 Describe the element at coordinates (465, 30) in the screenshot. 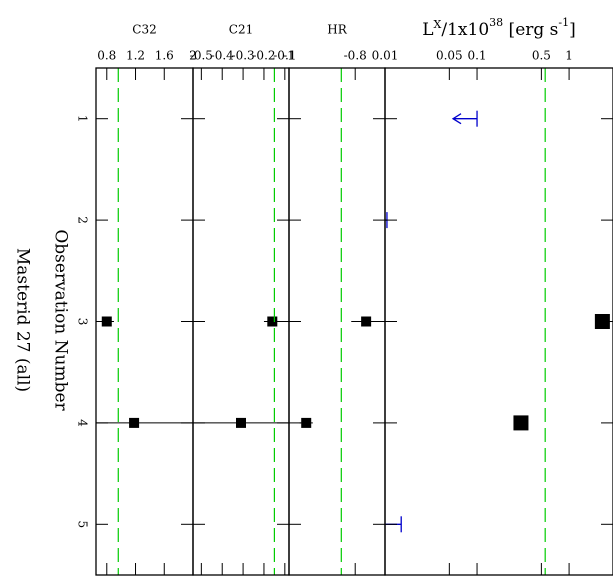

I see `title-part: /1x10` at that location.